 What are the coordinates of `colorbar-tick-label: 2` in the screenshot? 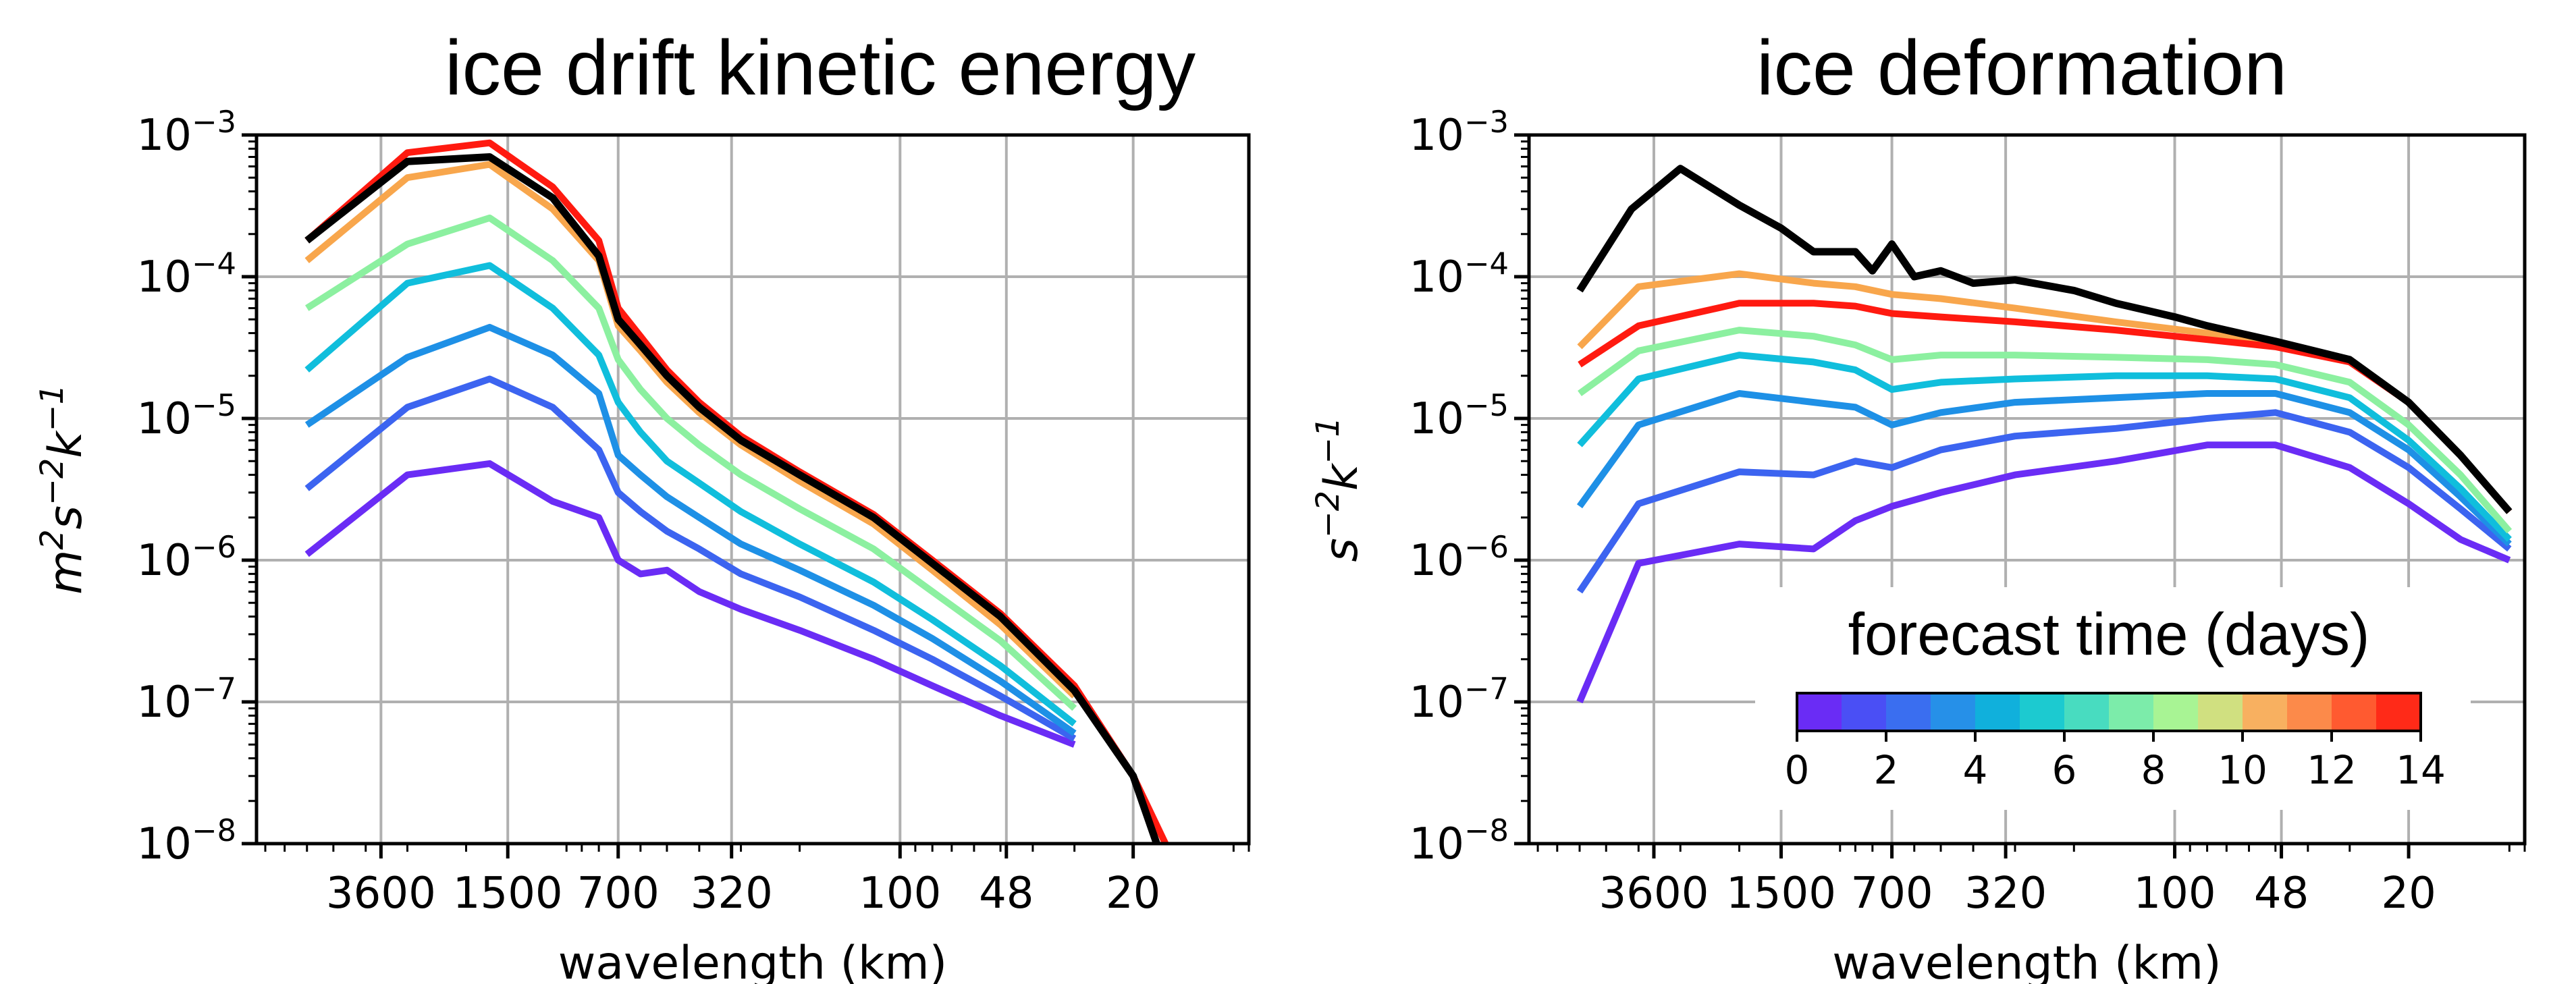 It's located at (1886, 770).